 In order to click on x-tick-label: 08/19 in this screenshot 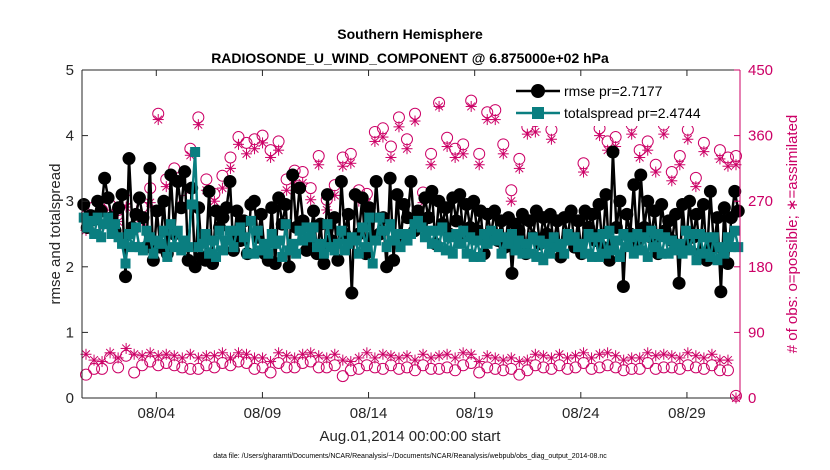, I will do `click(475, 413)`.